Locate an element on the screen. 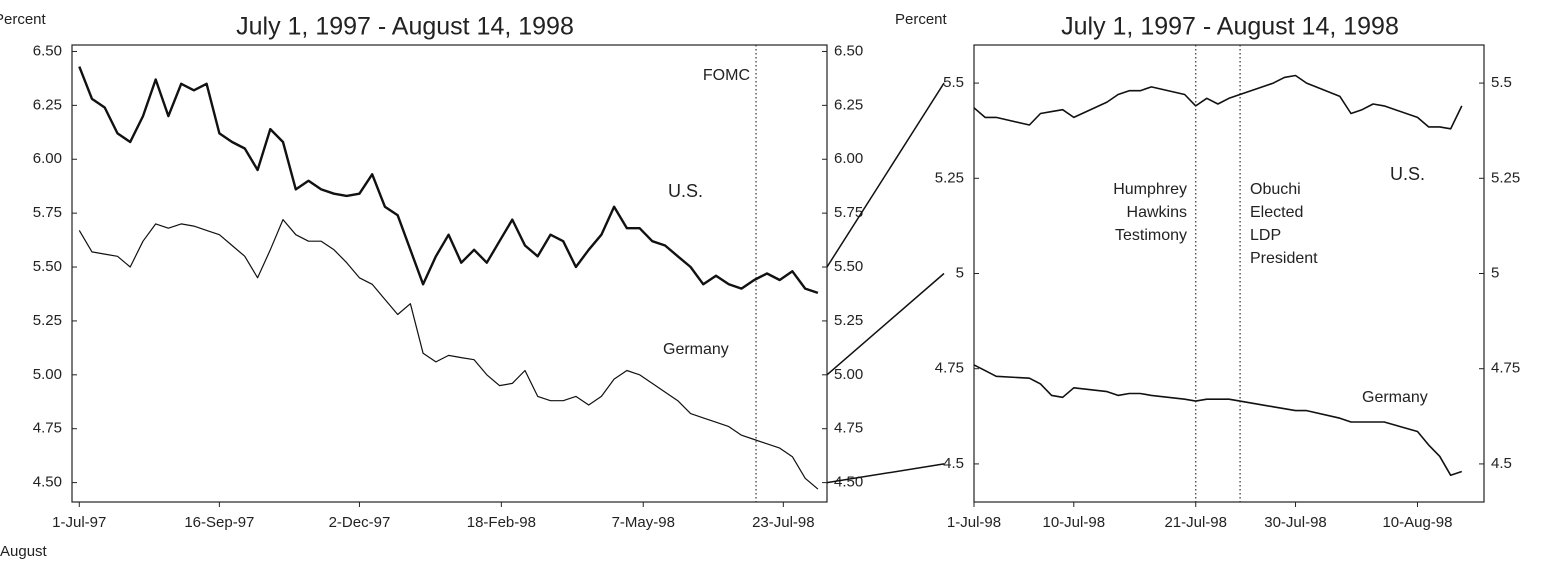 The height and width of the screenshot is (565, 1546). y2-tick-label: 6.25 is located at coordinates (848, 104).